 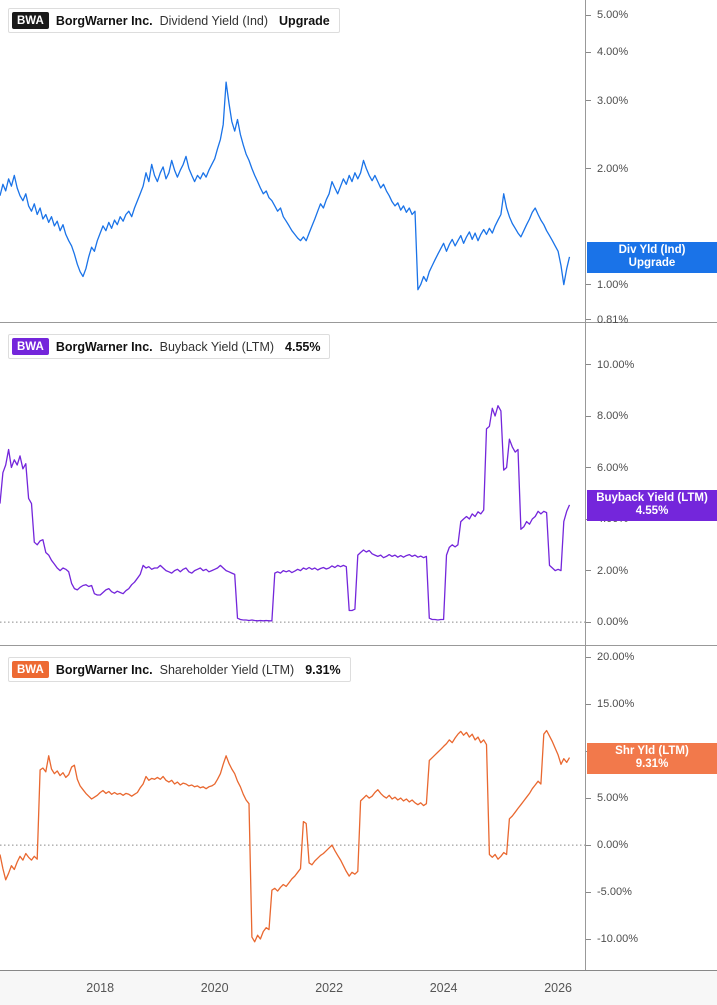 I want to click on upgrade-button: Upgrade, so click(x=304, y=20).